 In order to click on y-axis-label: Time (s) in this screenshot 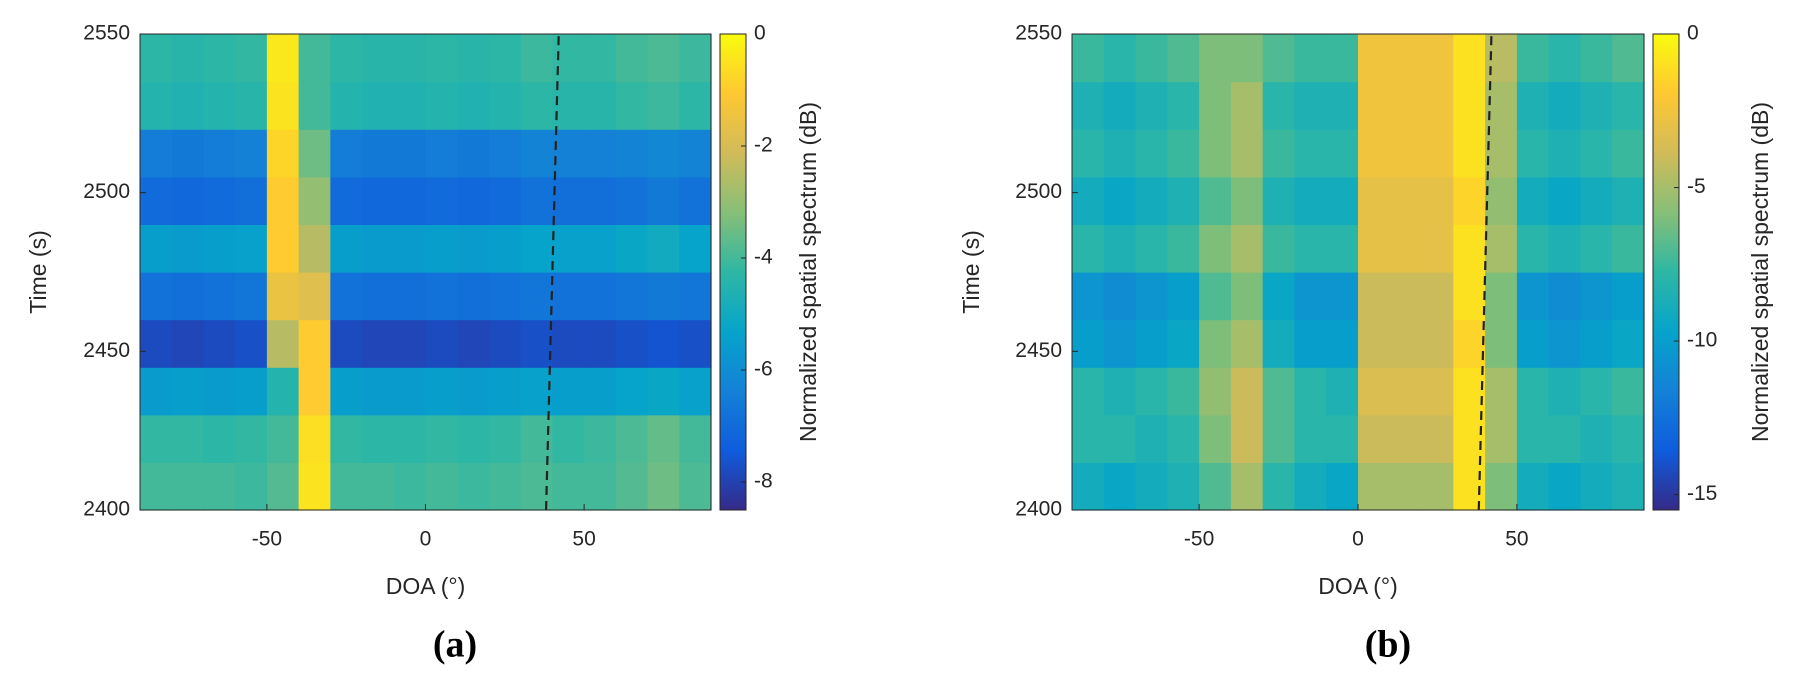, I will do `click(38, 271)`.